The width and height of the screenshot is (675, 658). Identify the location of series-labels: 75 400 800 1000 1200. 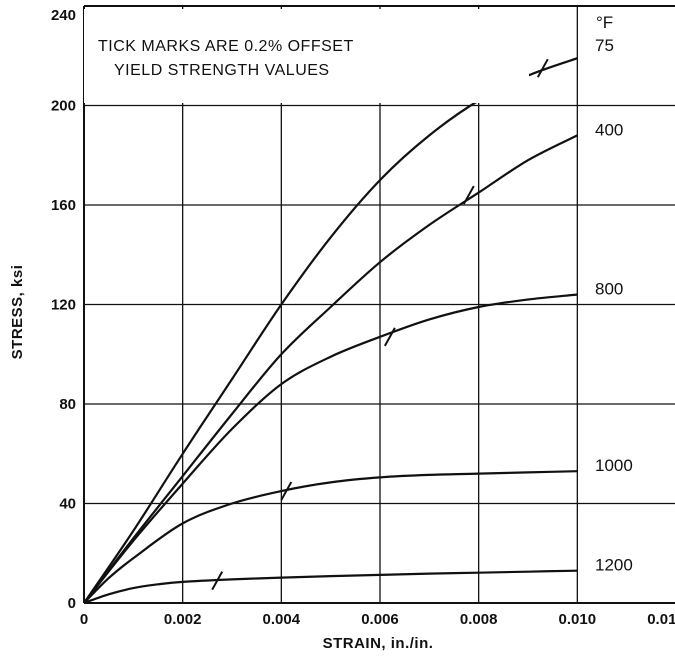
(614, 305).